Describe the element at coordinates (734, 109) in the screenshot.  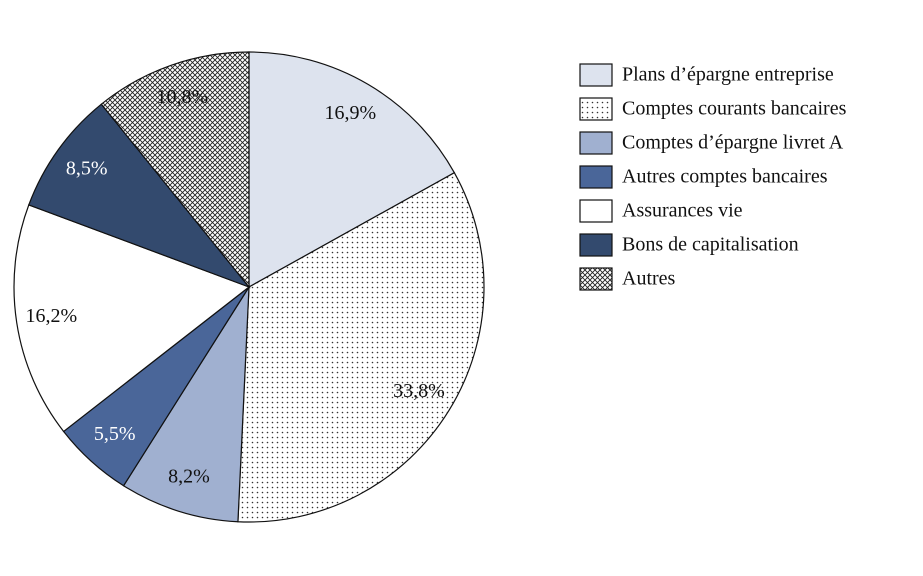
I see `legend-label: Comptes courants bancaires` at that location.